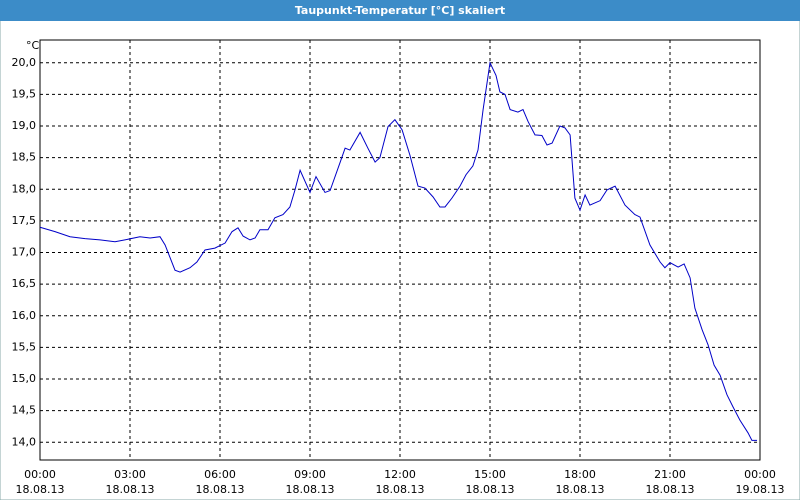 The image size is (800, 500). I want to click on title-bar, so click(400, 10).